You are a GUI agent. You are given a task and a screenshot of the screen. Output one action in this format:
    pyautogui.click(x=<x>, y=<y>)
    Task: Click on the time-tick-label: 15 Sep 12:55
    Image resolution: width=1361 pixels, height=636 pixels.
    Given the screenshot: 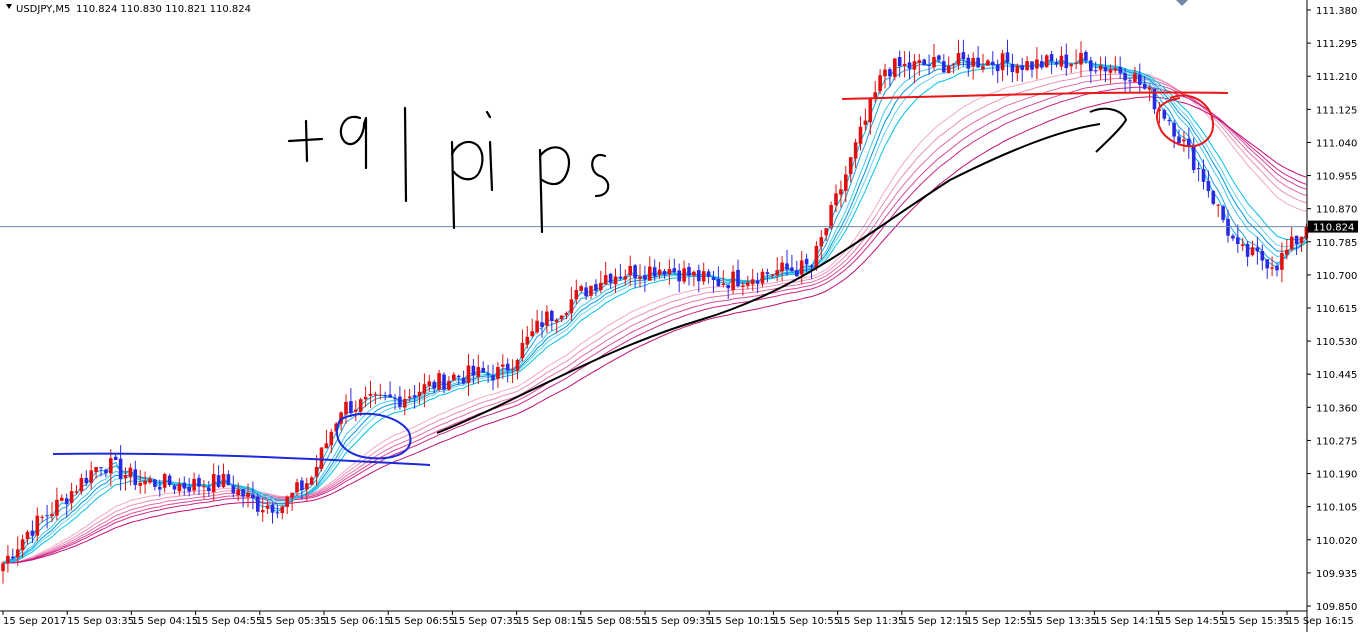 What is the action you would take?
    pyautogui.click(x=999, y=621)
    